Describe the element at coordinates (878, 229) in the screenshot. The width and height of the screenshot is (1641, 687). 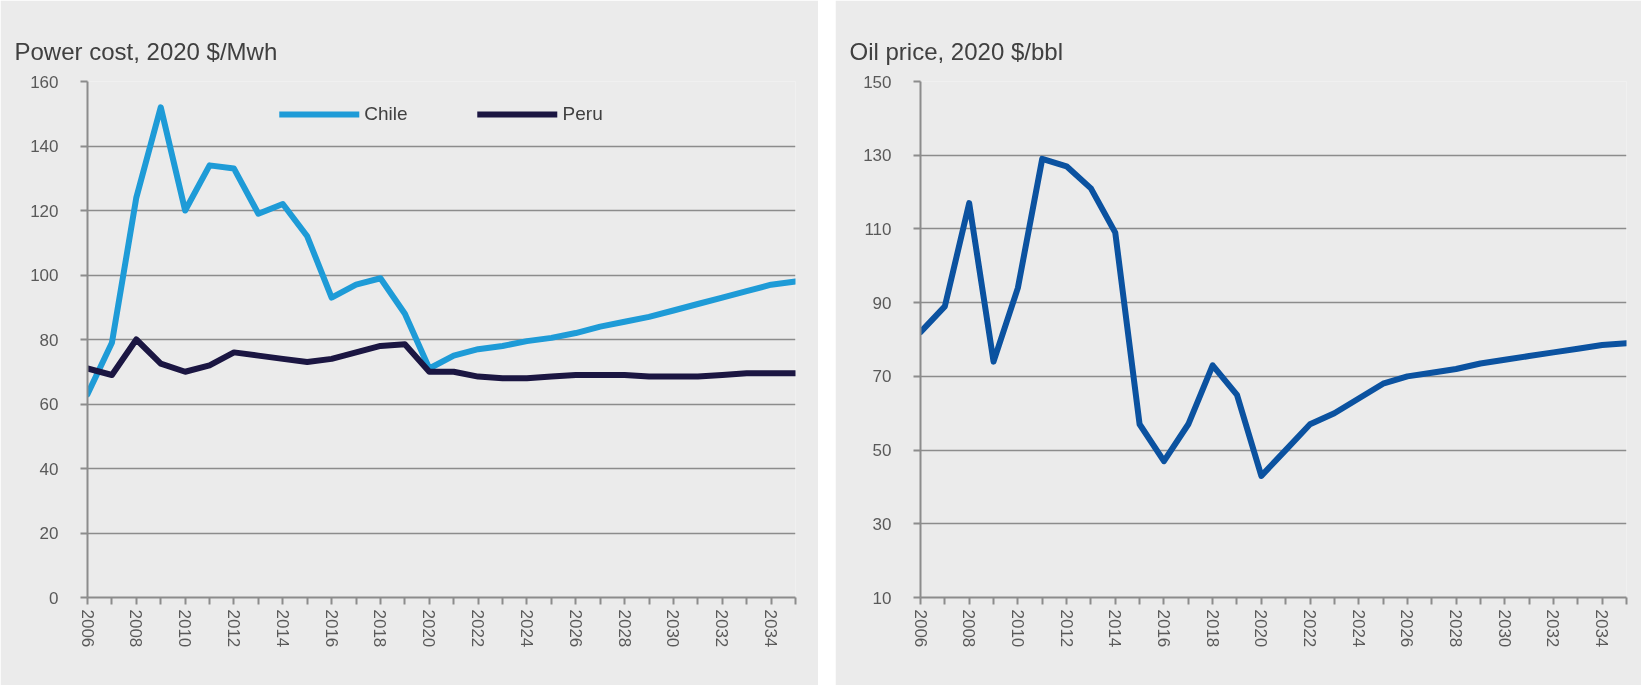
I see `y-tick-label: 110` at that location.